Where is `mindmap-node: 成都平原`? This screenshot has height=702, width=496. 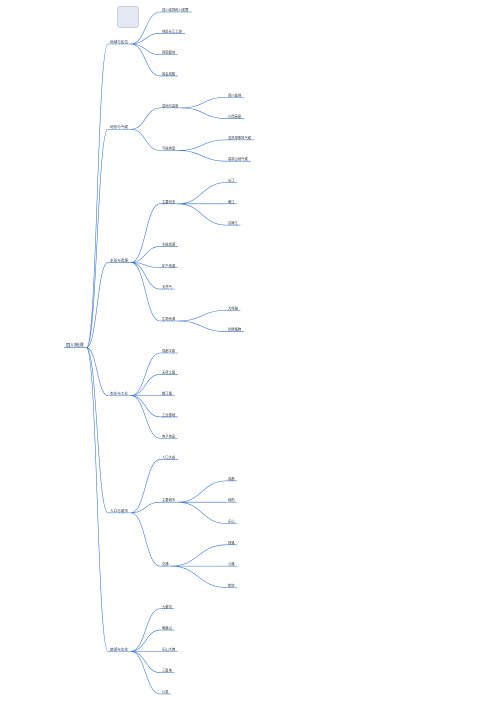
mindmap-node: 成都平原 is located at coordinates (169, 351).